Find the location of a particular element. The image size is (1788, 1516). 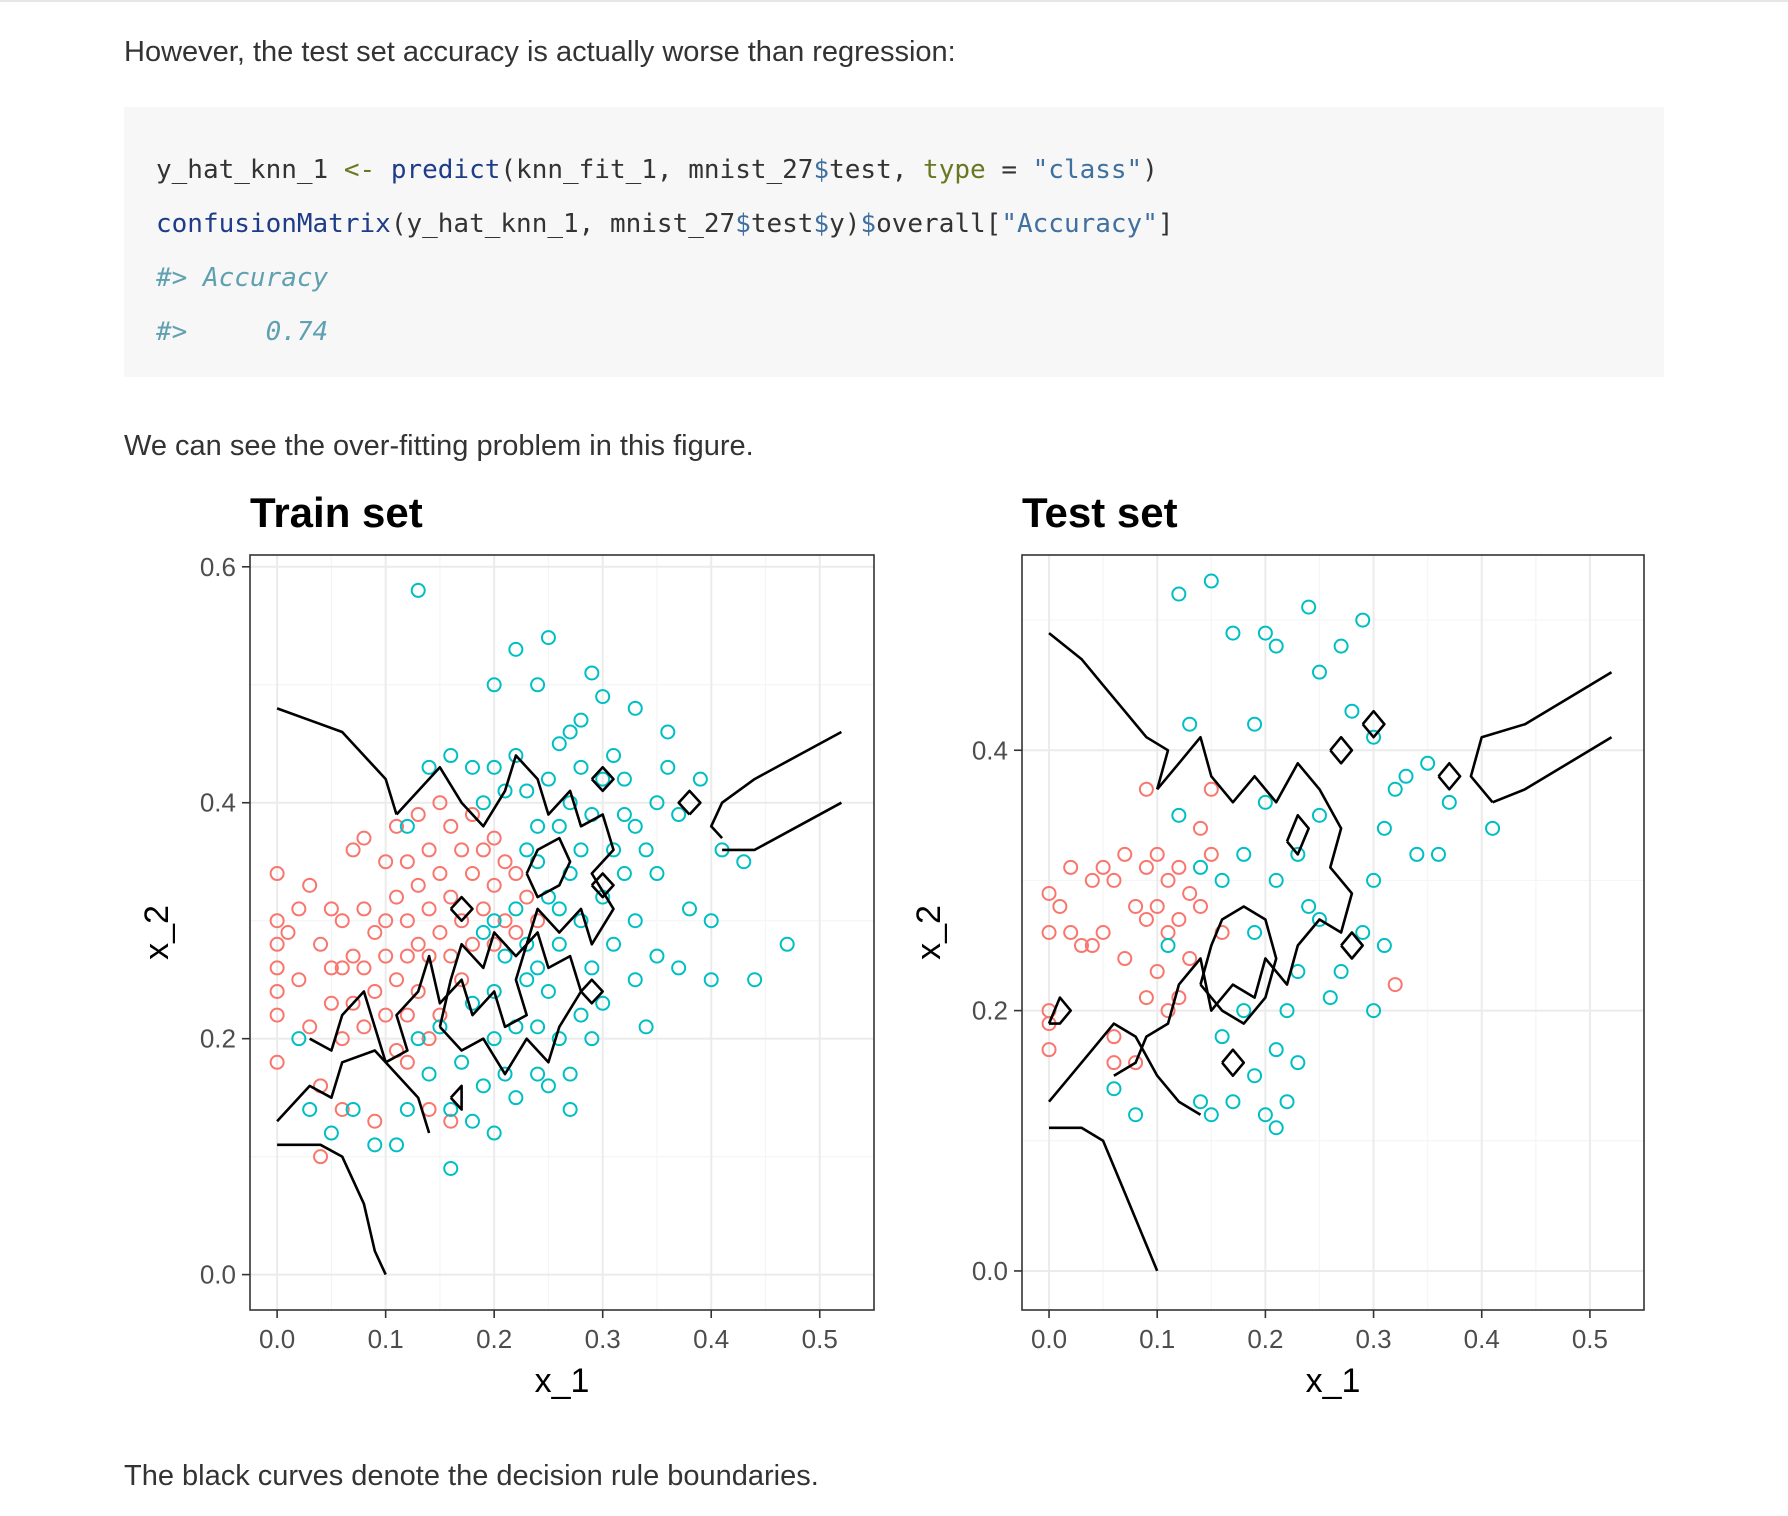

code-token: test is located at coordinates (782, 224).